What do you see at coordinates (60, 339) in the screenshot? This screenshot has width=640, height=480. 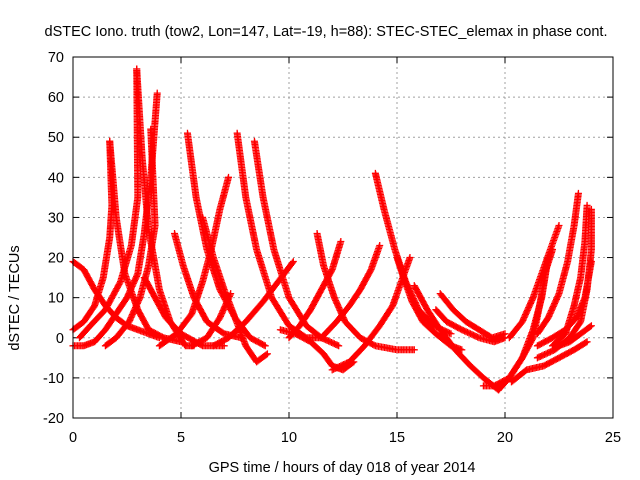 I see `y-tick-label: 0` at bounding box center [60, 339].